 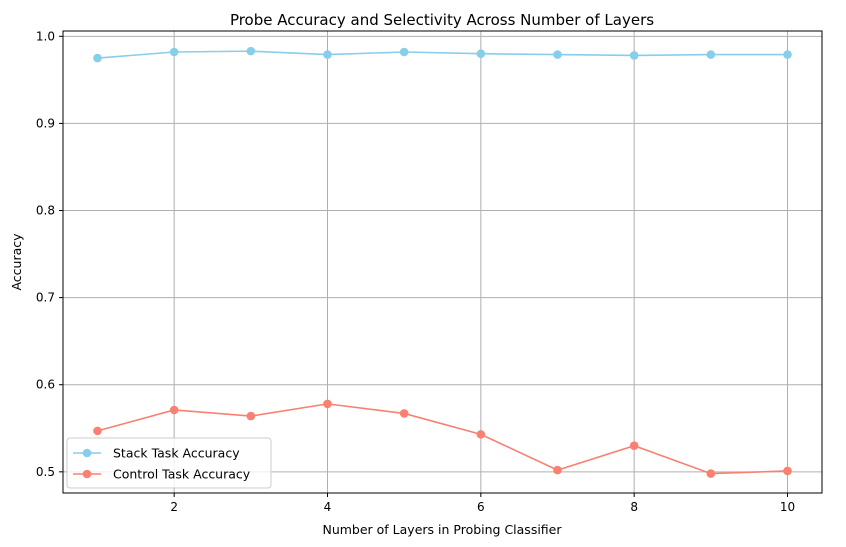 I want to click on legend-box, so click(x=169, y=463).